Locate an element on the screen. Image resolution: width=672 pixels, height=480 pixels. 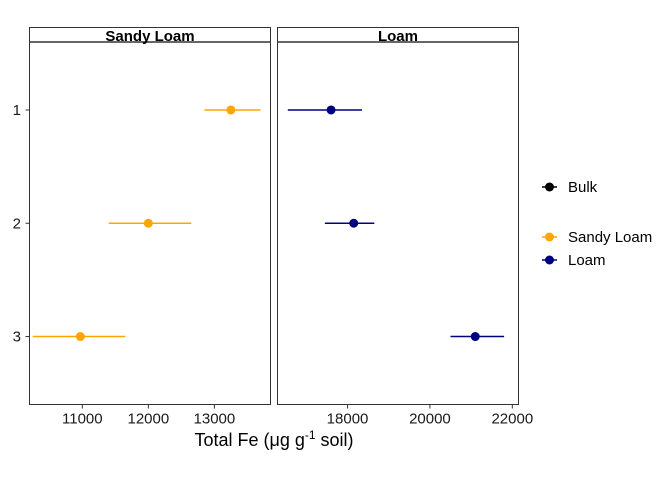
legend: Bulk Sandy Loam Loam is located at coordinates (597, 224).